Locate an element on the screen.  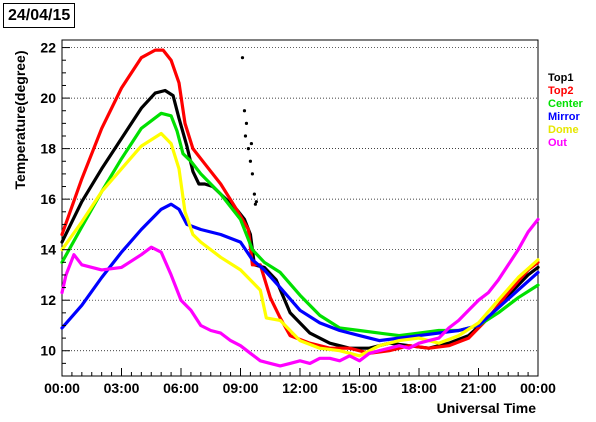
legend: Top1 Top2 Center Mirror Dome Out is located at coordinates (565, 111).